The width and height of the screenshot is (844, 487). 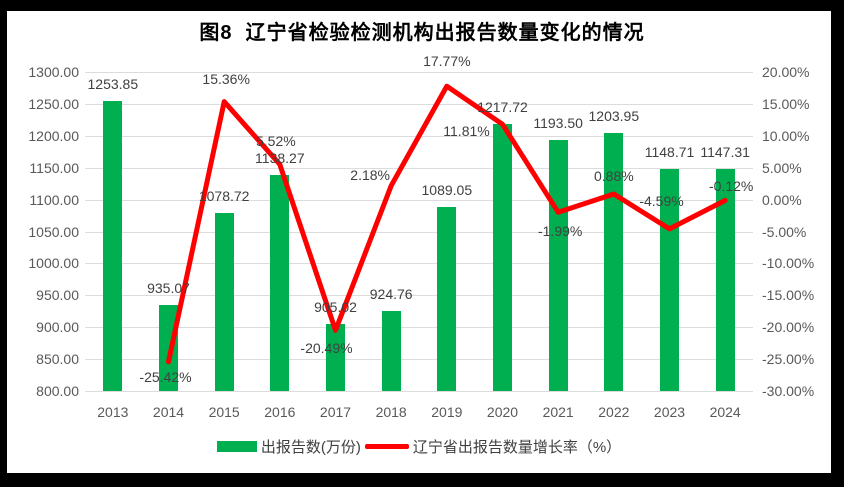 I want to click on left-axis-tick-label: 1300.00, so click(x=53, y=72).